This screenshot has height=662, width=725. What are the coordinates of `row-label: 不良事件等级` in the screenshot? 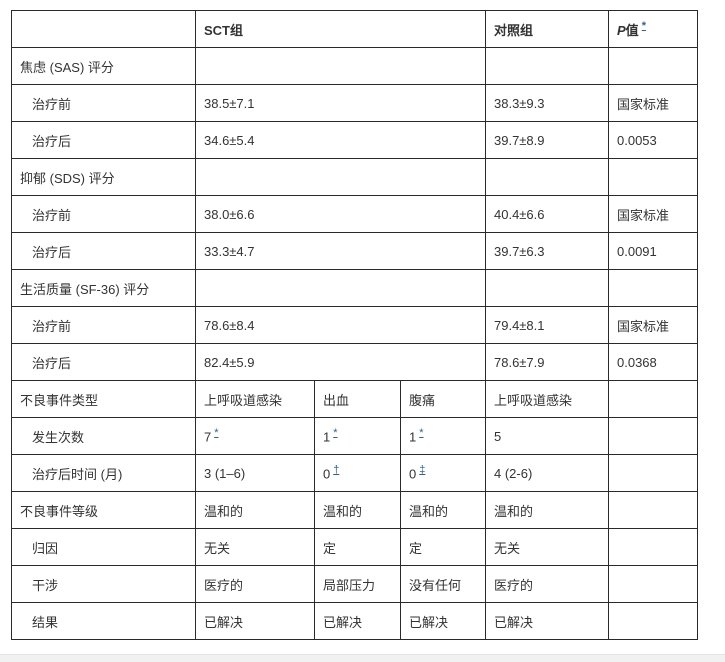 It's located at (103, 510).